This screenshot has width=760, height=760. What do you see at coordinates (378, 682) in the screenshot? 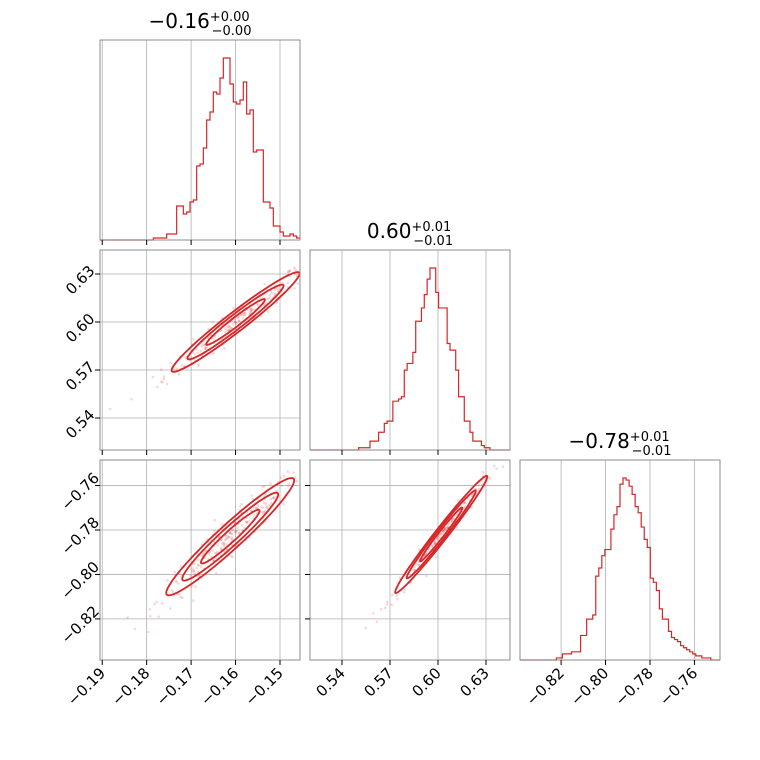
I see `x-tick-label: 0.57` at bounding box center [378, 682].